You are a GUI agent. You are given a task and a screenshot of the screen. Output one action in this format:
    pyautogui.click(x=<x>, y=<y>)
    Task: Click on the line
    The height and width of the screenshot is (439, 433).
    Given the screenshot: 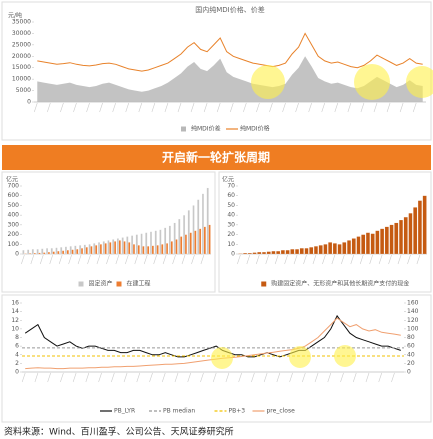 What is the action you would take?
    pyautogui.click(x=230, y=52)
    